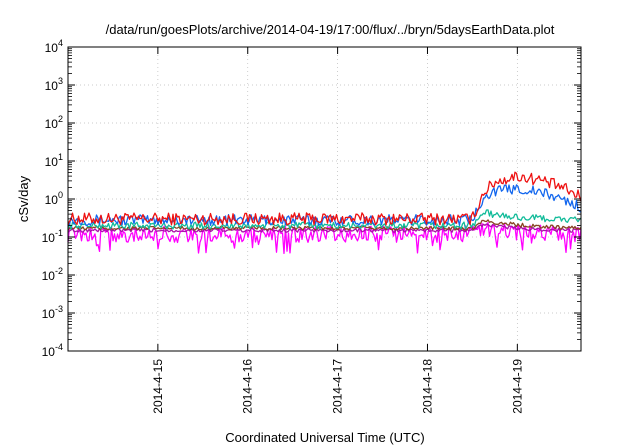 The image size is (640, 448). I want to click on y-tick-label: 10³, so click(54, 84).